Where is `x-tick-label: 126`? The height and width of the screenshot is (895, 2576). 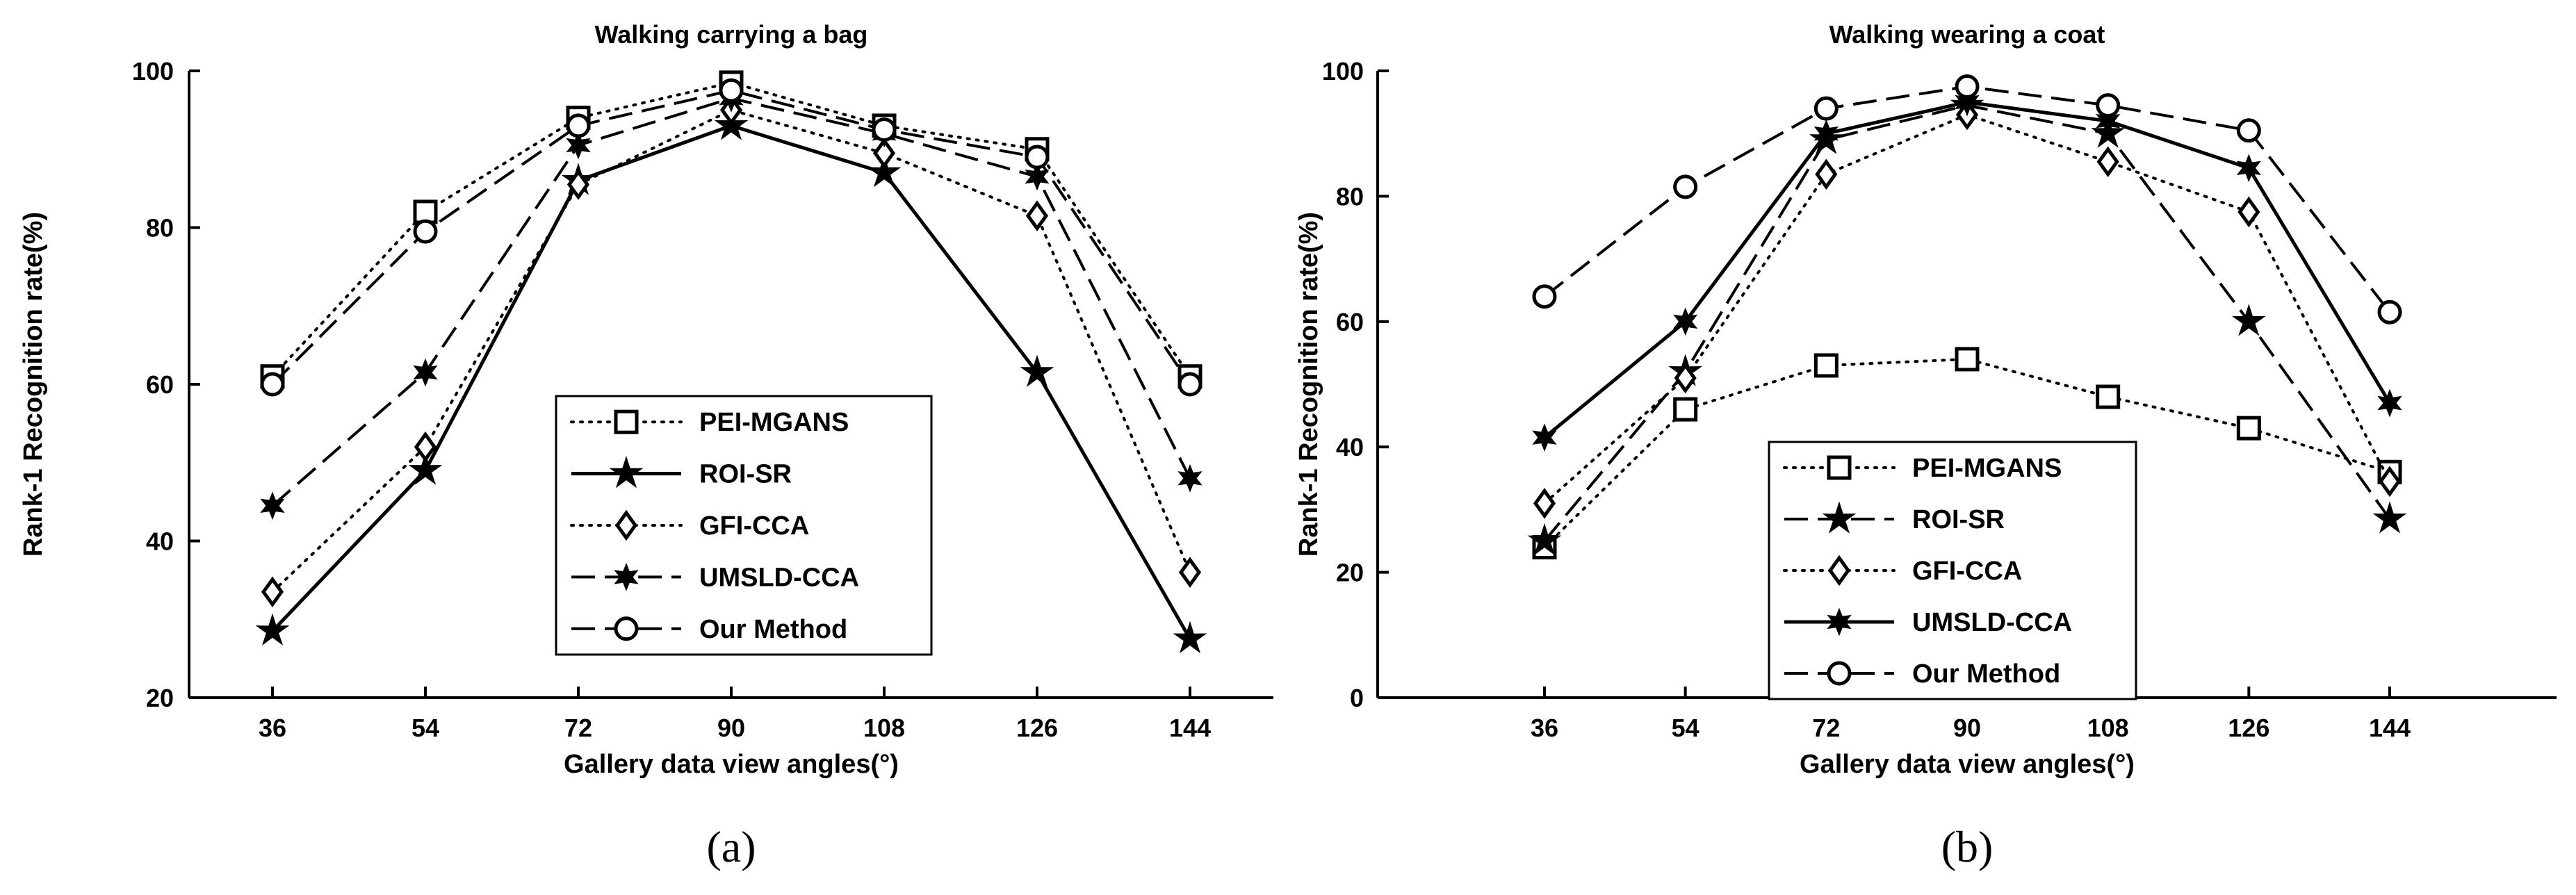
x-tick-label: 126 is located at coordinates (2248, 728).